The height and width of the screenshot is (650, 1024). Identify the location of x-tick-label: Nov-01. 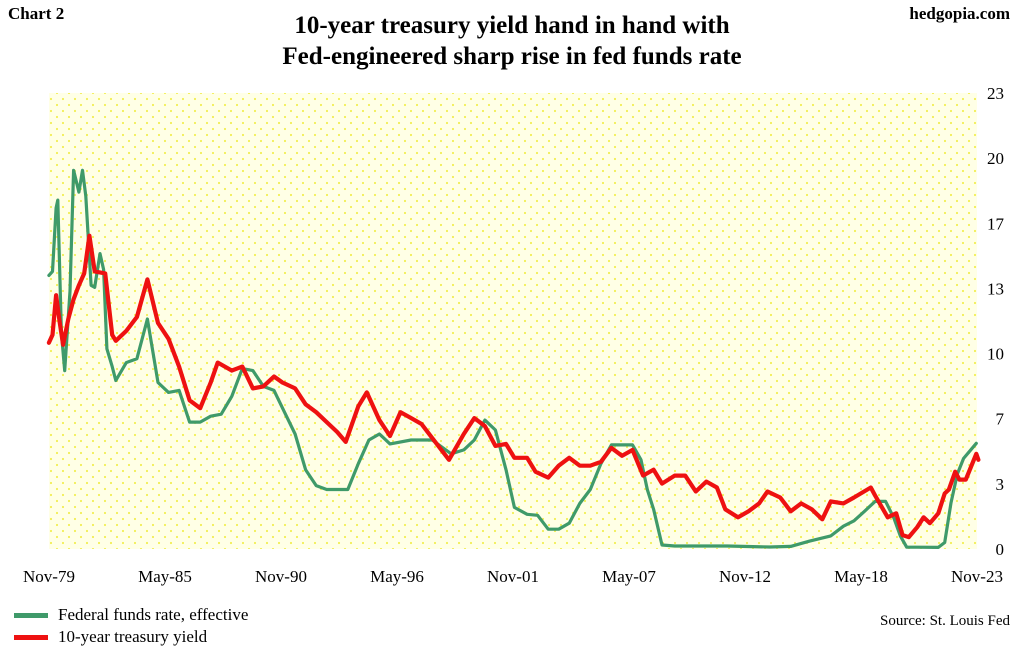
(513, 576).